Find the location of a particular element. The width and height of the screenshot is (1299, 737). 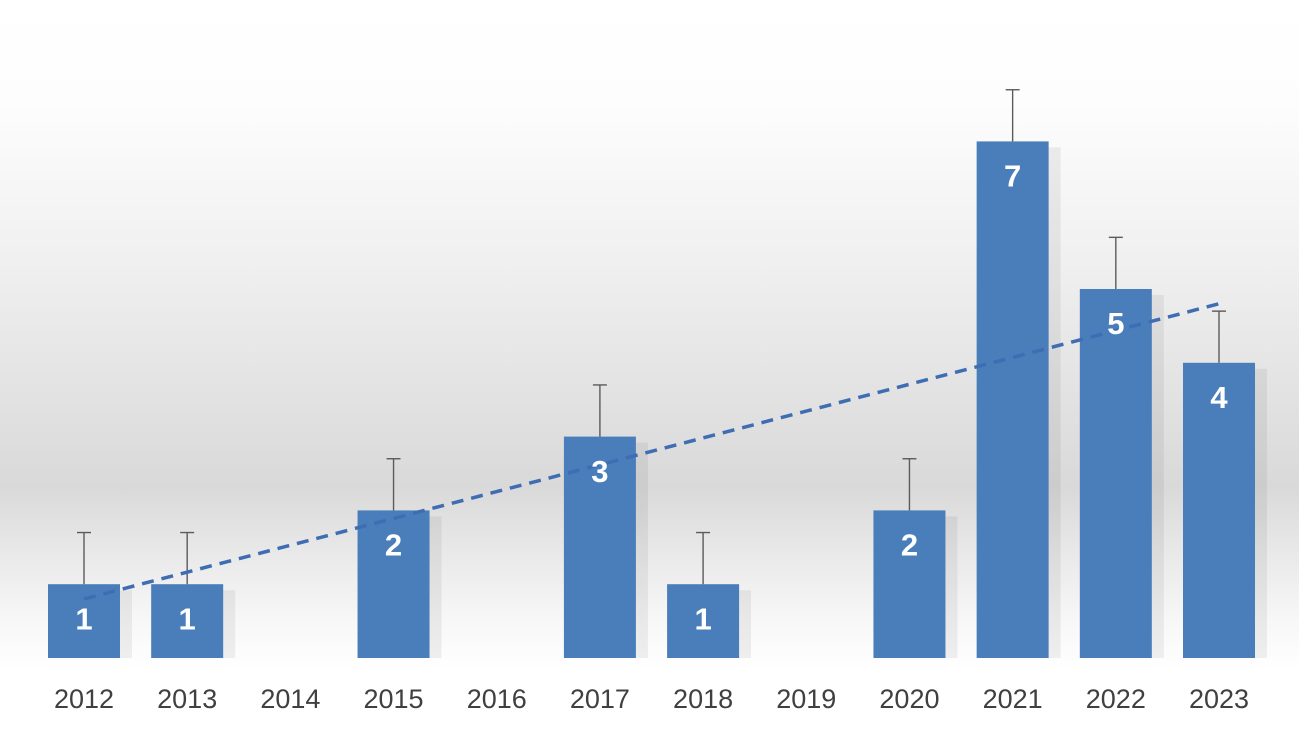

bar-2018 is located at coordinates (703, 621).